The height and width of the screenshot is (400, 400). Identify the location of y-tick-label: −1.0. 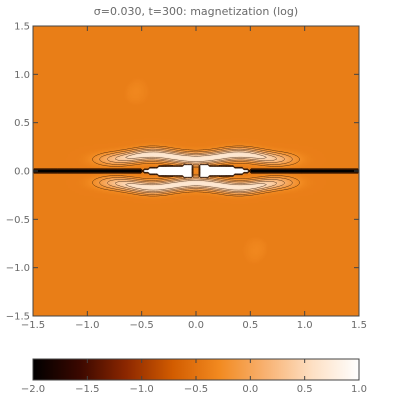
(18, 268).